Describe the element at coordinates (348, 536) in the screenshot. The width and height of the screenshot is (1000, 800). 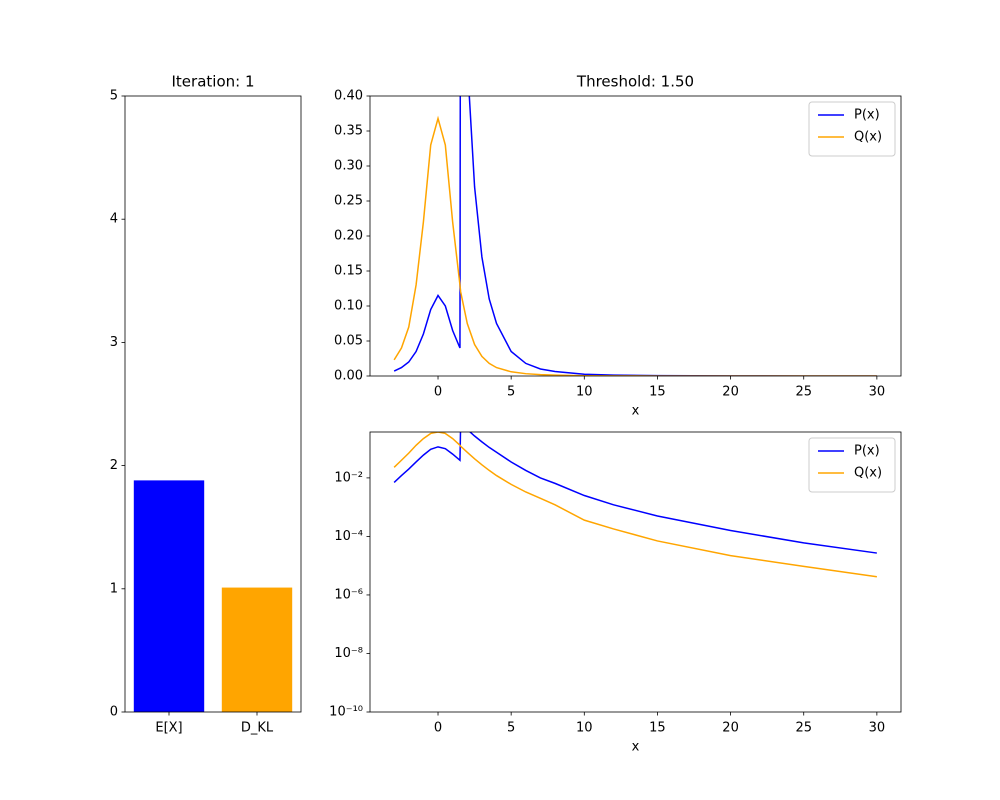
I see `y-tick-label: 10⁻⁴` at that location.